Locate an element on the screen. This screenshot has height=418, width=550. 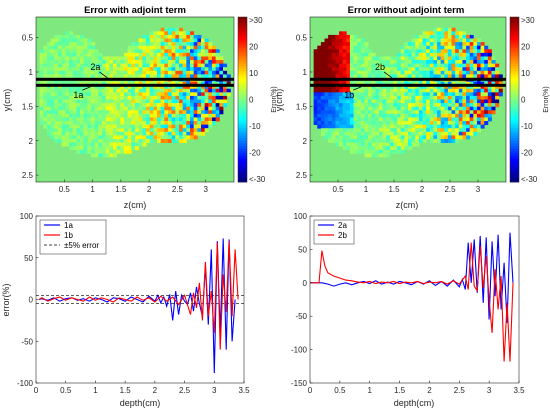
x-tick-label: 2 is located at coordinates (422, 189).